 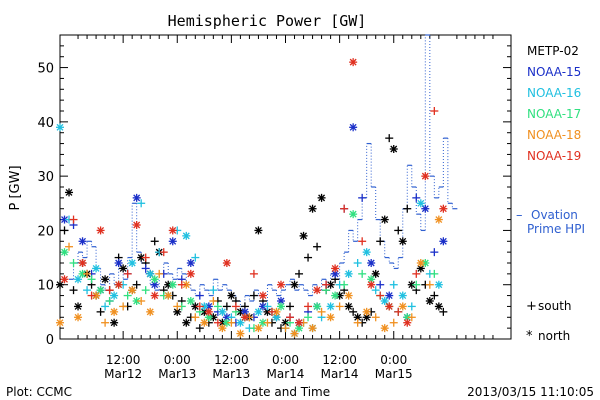 What do you see at coordinates (553, 51) in the screenshot?
I see `legend-entry: METP-02` at bounding box center [553, 51].